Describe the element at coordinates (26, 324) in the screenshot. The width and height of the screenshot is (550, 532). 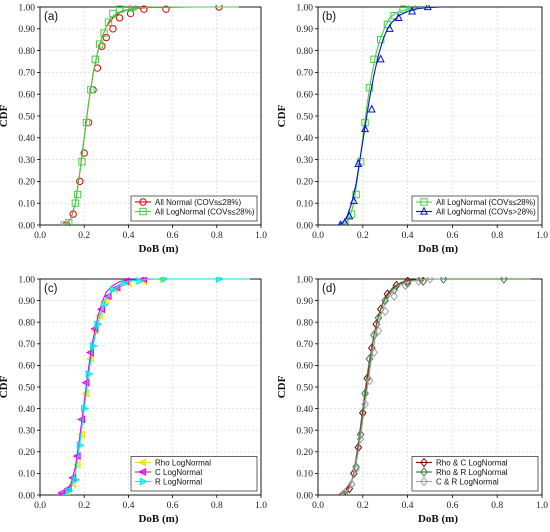
I see `y-tick-label: 0.80` at that location.